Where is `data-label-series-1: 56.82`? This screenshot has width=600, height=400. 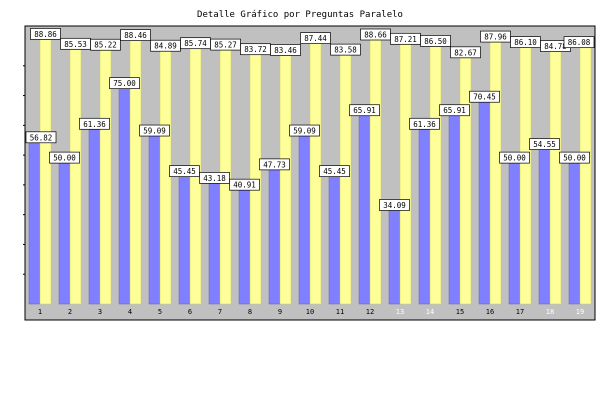
data-label-series-1: 56.82 is located at coordinates (41, 137).